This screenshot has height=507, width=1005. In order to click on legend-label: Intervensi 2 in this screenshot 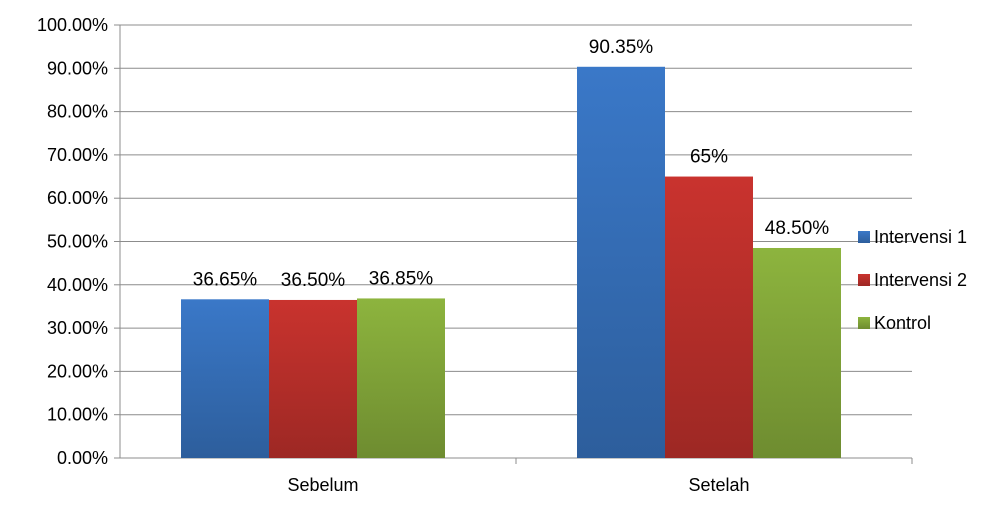, I will do `click(920, 280)`.